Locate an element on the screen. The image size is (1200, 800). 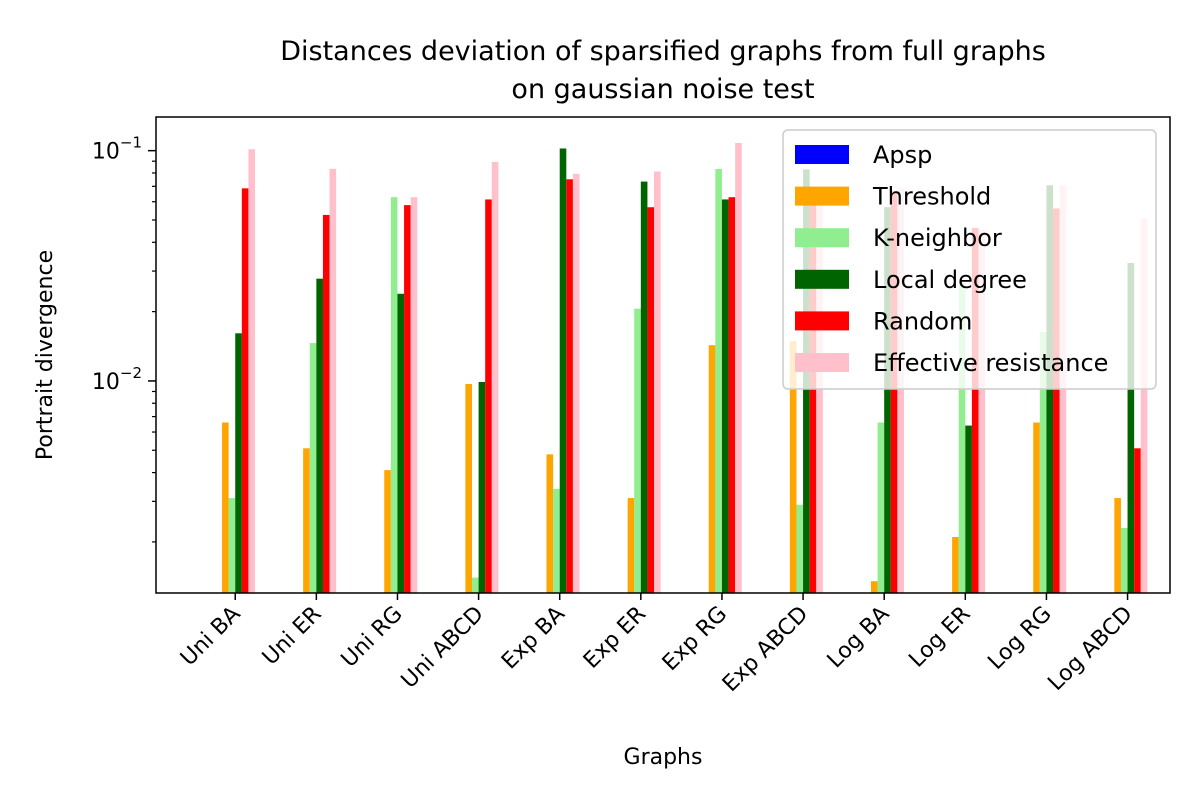
x-tick-label: Exp BA is located at coordinates (533, 638).